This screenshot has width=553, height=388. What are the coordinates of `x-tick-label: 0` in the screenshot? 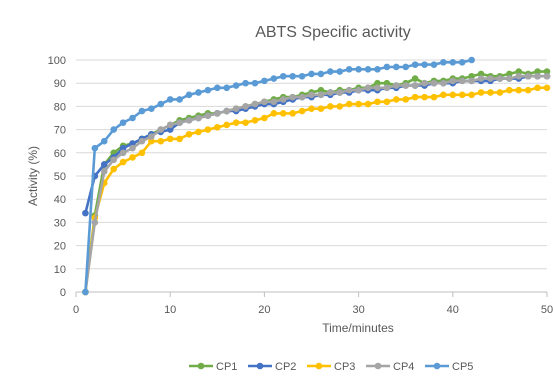 It's located at (76, 310).